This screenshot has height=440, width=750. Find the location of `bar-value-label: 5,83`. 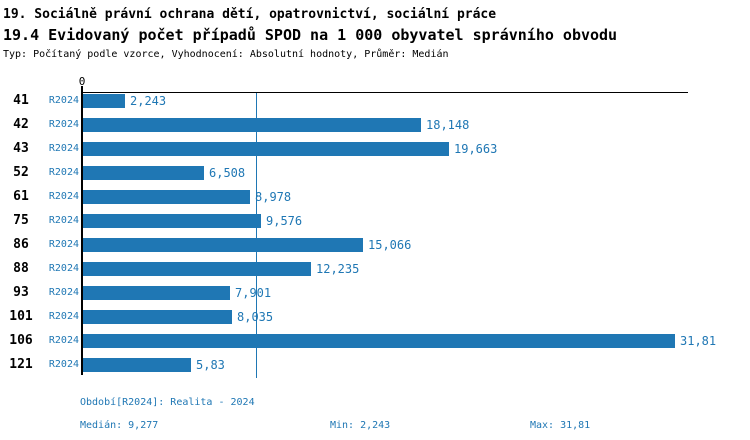

bar-value-label: 5,83 is located at coordinates (210, 365).